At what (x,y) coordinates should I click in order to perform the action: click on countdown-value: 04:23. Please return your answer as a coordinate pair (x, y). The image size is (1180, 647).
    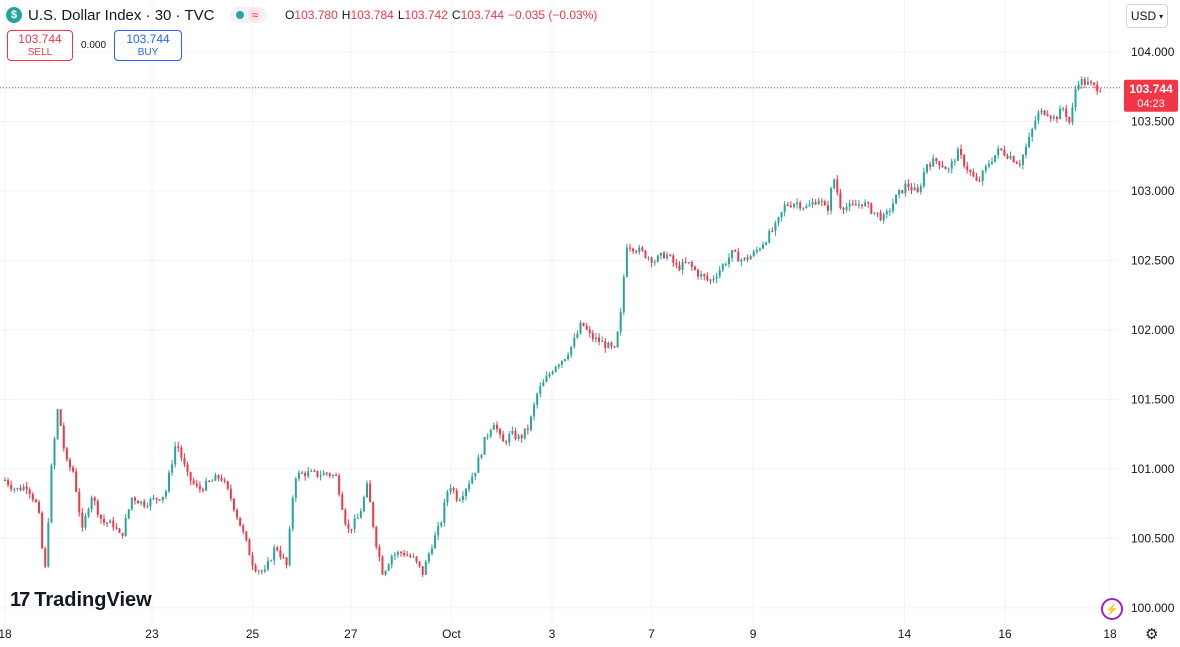
    Looking at the image, I should click on (1151, 104).